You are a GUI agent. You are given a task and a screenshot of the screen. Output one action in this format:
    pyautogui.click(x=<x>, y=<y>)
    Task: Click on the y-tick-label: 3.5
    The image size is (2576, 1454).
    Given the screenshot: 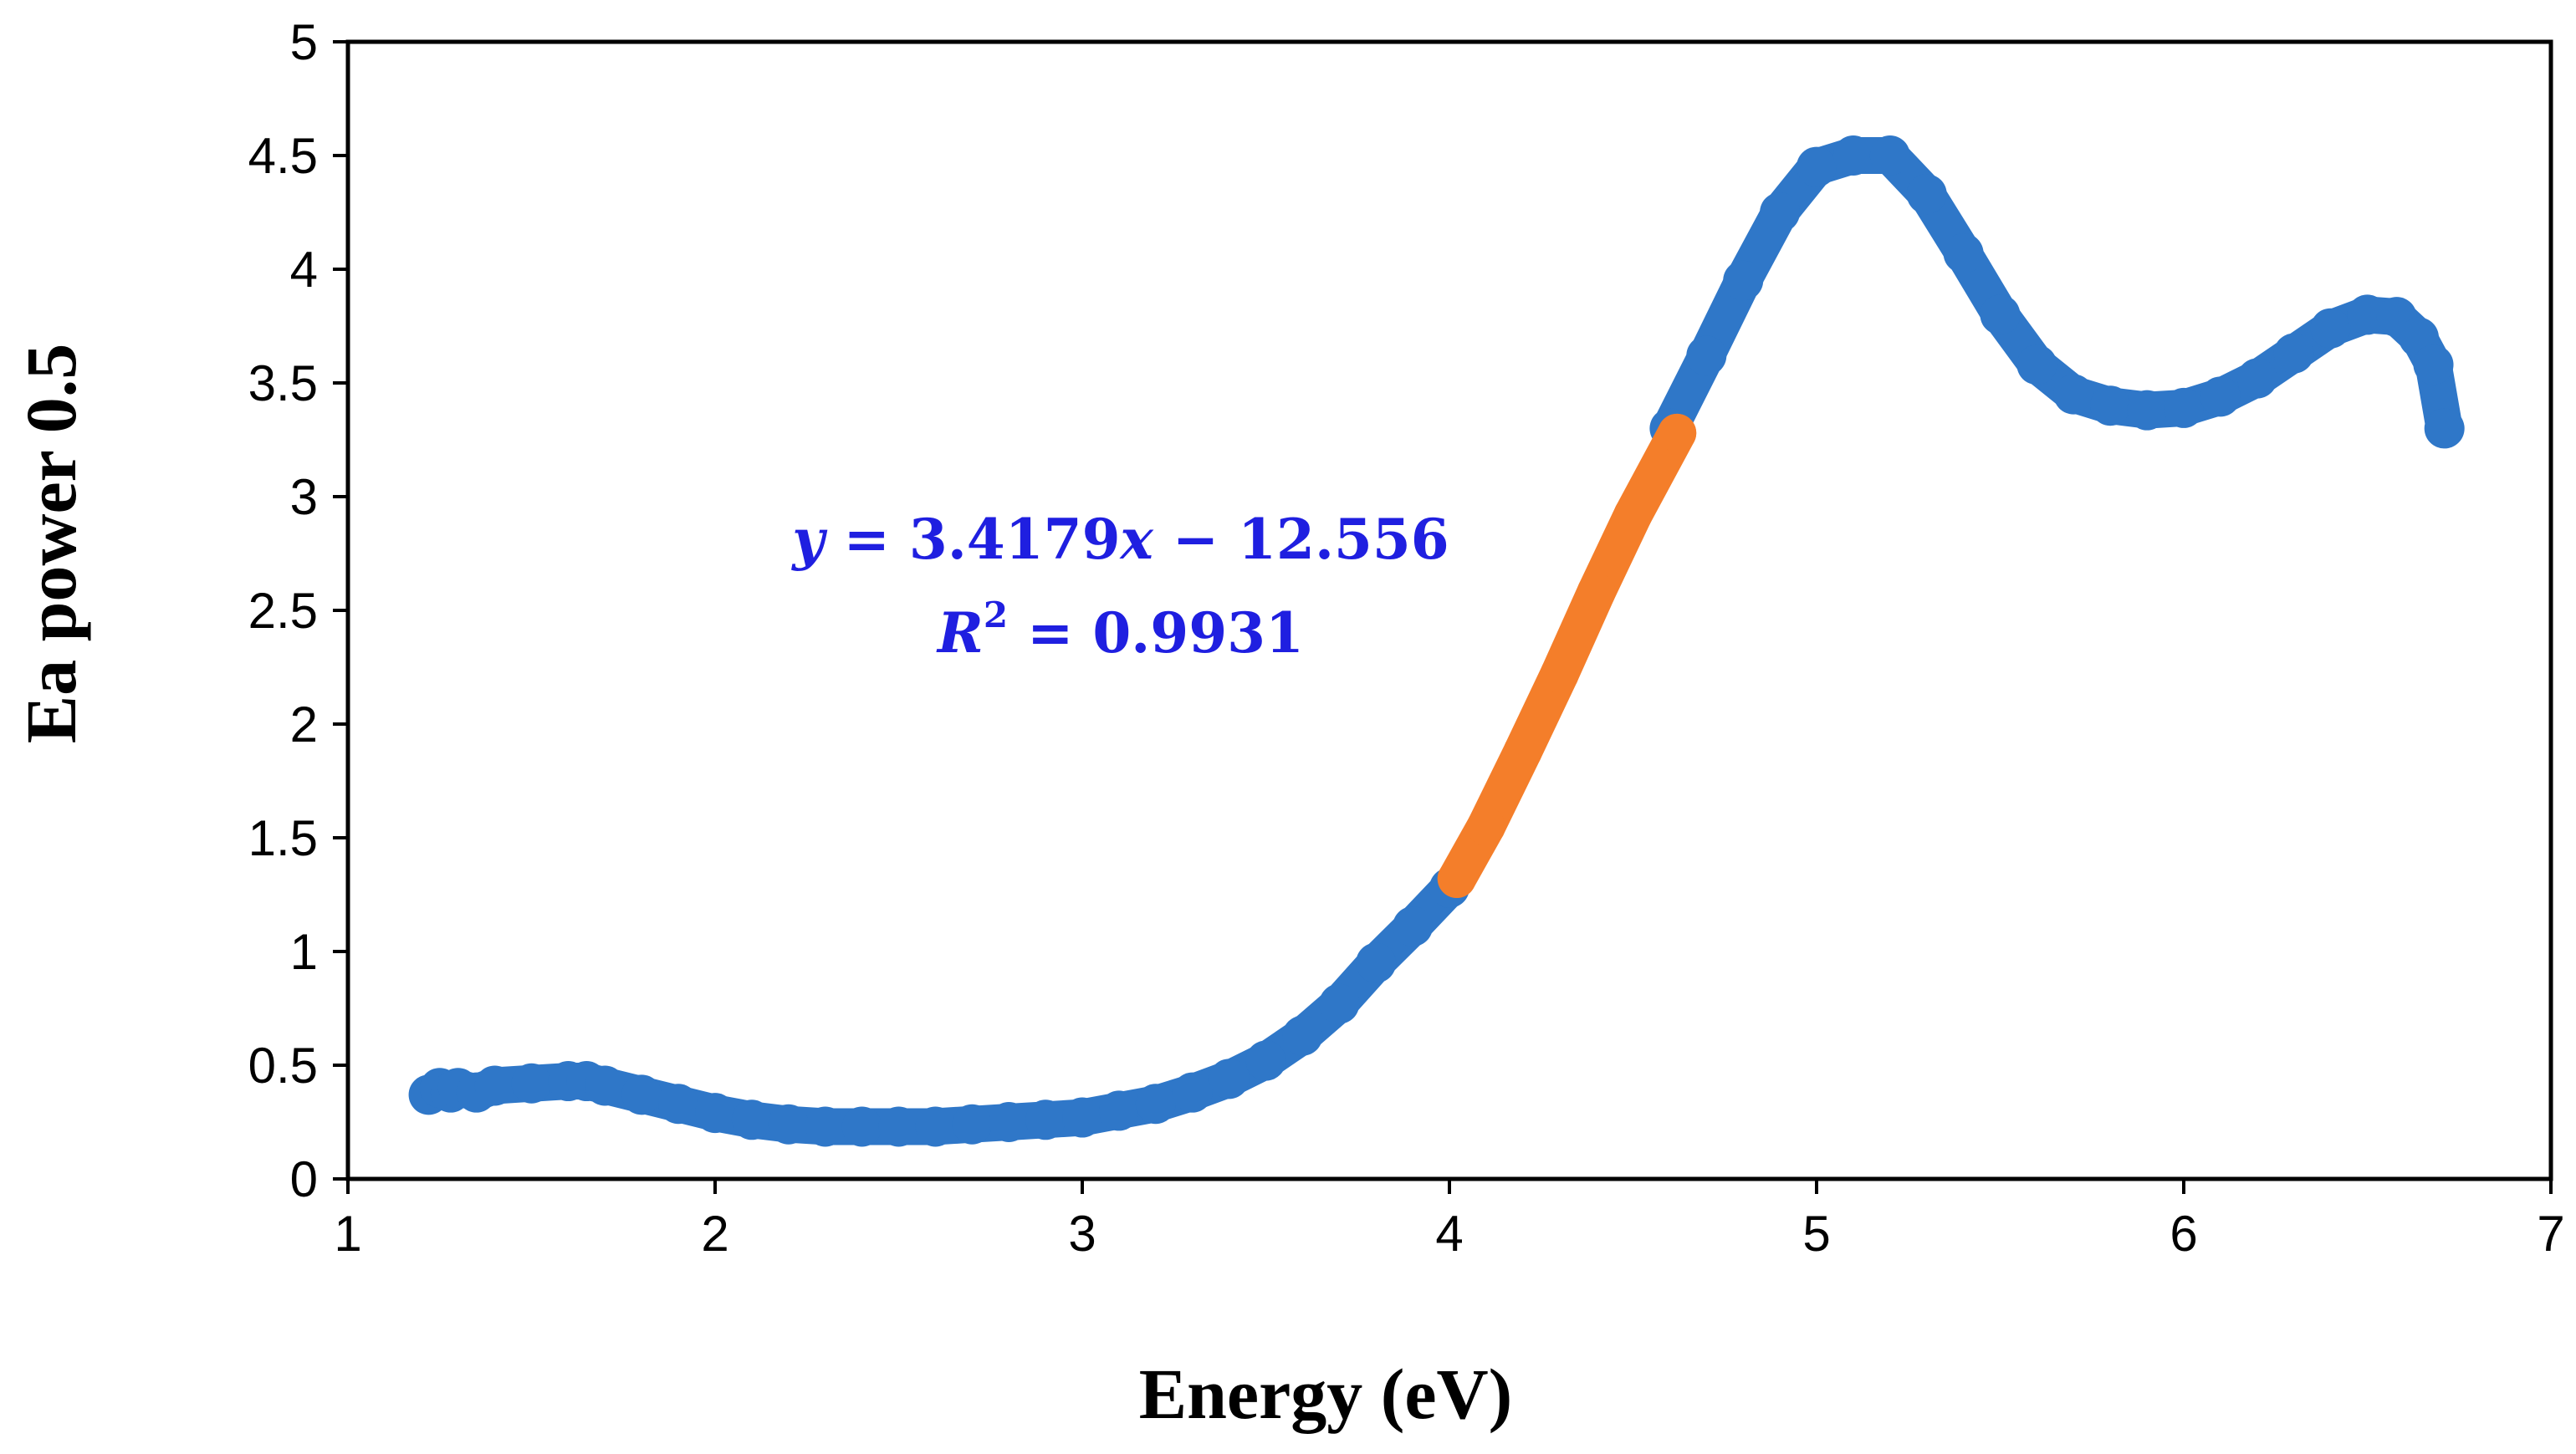 What is the action you would take?
    pyautogui.click(x=283, y=383)
    